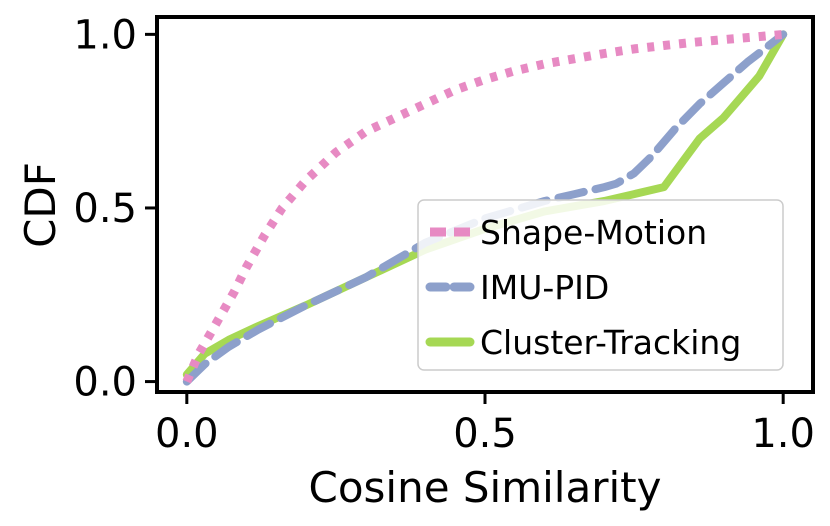 The width and height of the screenshot is (830, 526). Describe the element at coordinates (105, 209) in the screenshot. I see `y-tick-label: 0.5` at that location.